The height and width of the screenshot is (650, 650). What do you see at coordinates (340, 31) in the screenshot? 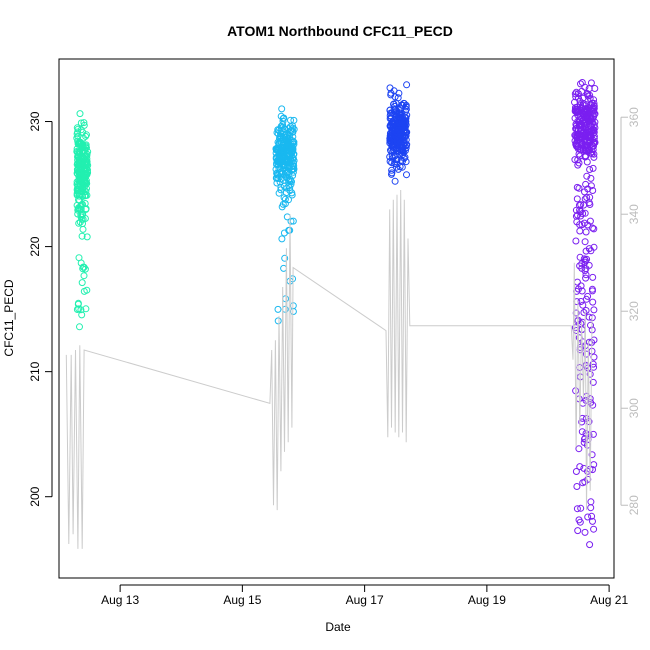
I see `chart-title: ATOM1 Northbound CFC11_PECD` at bounding box center [340, 31].